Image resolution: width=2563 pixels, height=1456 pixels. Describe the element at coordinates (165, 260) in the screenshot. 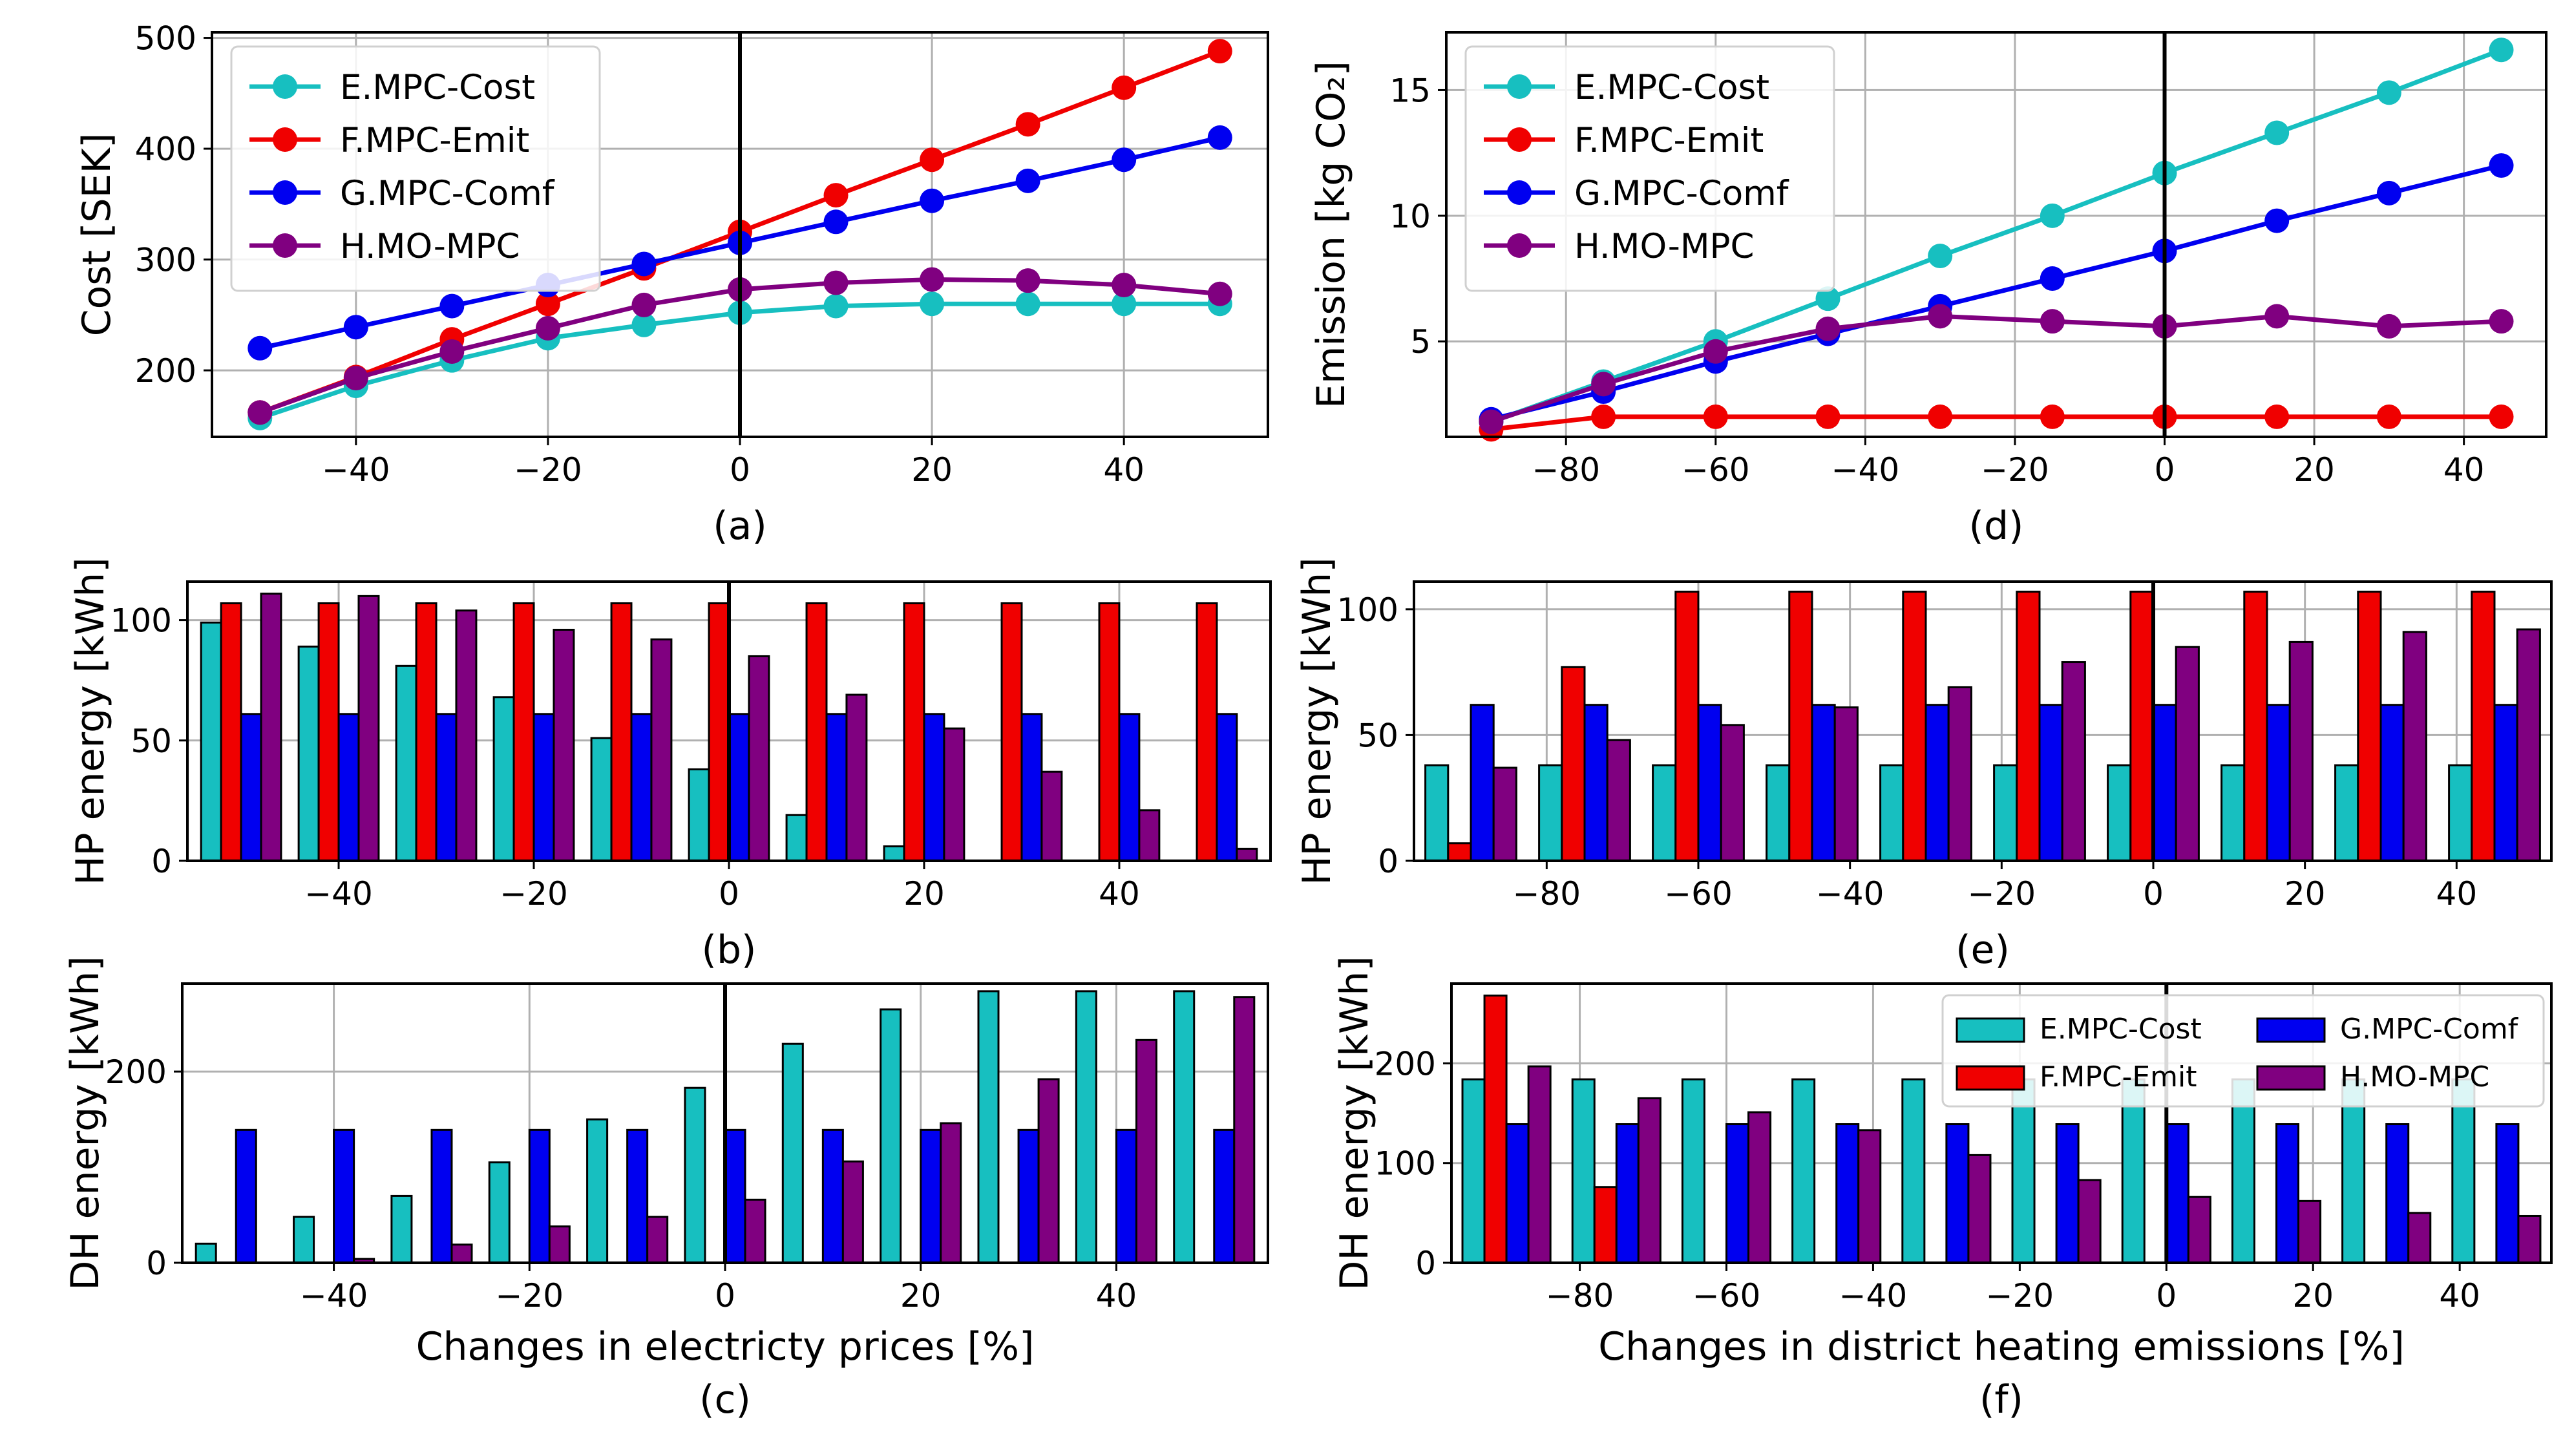

I see `y-tick-label: 300` at that location.